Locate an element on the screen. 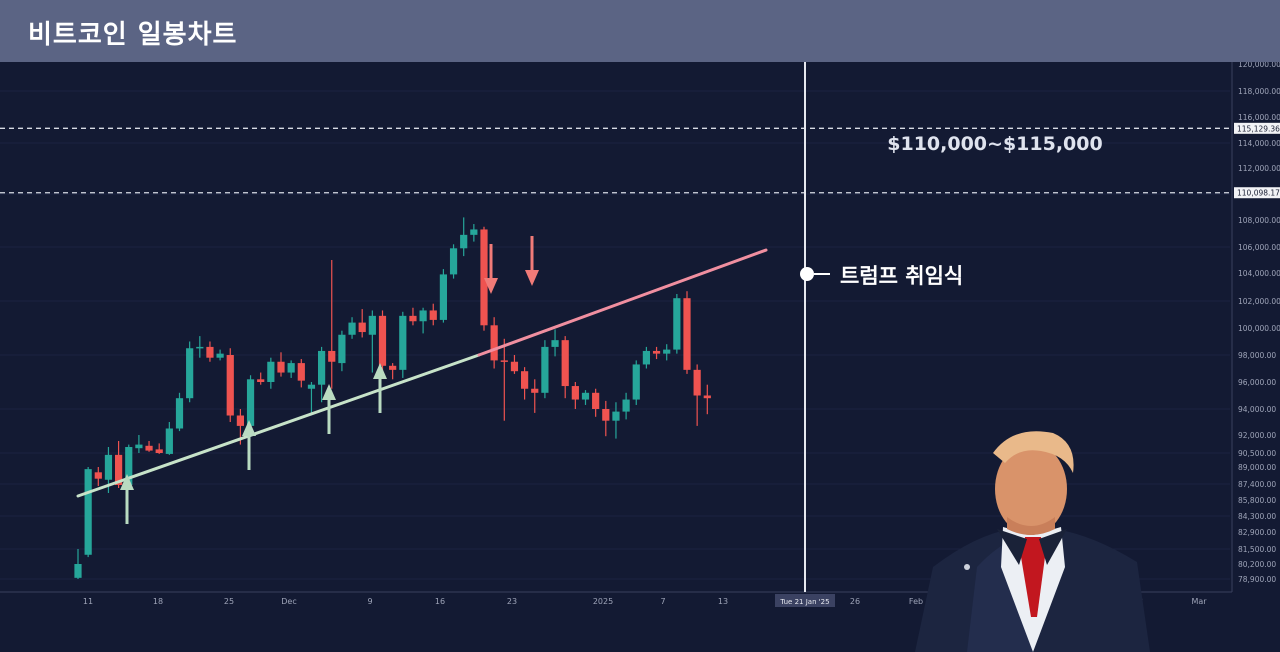  x-tick-label: Feb is located at coordinates (916, 601).